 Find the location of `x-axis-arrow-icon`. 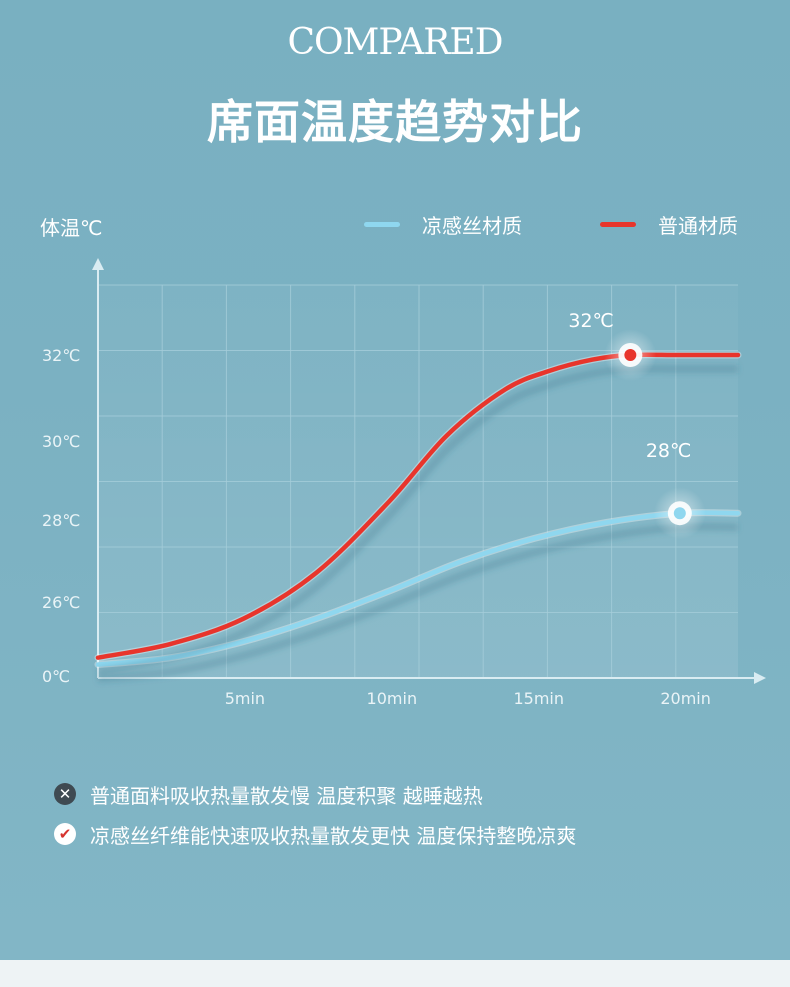

x-axis-arrow-icon is located at coordinates (760, 678).